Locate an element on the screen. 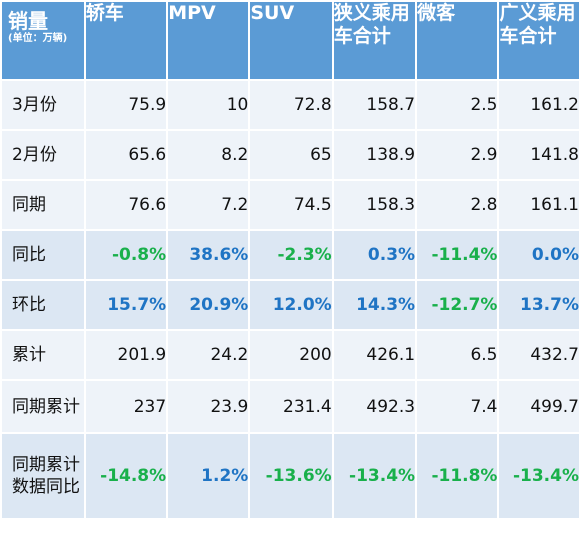 Image resolution: width=581 pixels, height=542 pixels. row-label: 同期 is located at coordinates (44, 206).